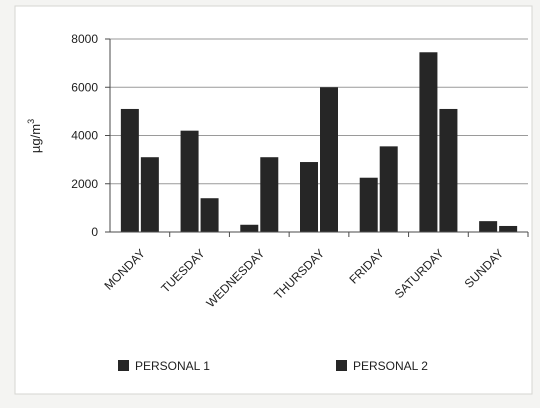 The image size is (540, 408). I want to click on bar-personal-1-tuesday, so click(189, 181).